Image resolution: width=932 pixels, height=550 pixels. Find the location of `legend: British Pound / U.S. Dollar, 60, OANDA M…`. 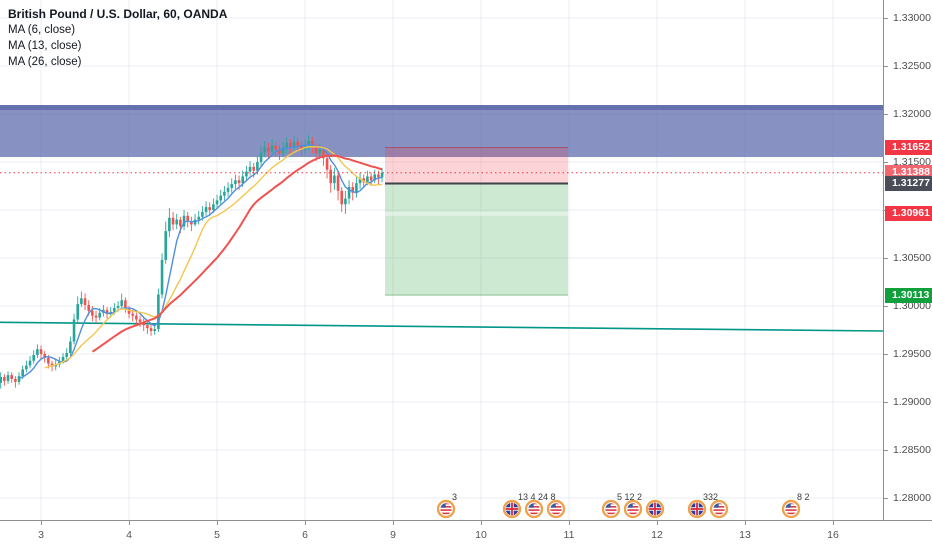

legend: British Pound / U.S. Dollar, 60, OANDA M… is located at coordinates (117, 38).